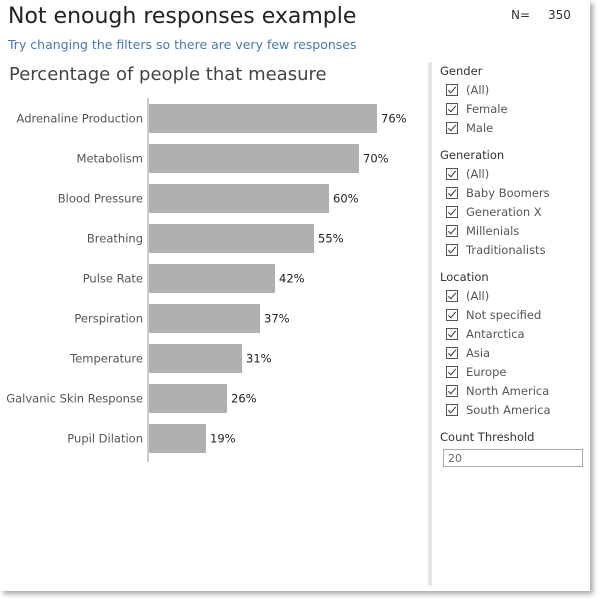  I want to click on location-filter-option: Not specified, so click(515, 314).